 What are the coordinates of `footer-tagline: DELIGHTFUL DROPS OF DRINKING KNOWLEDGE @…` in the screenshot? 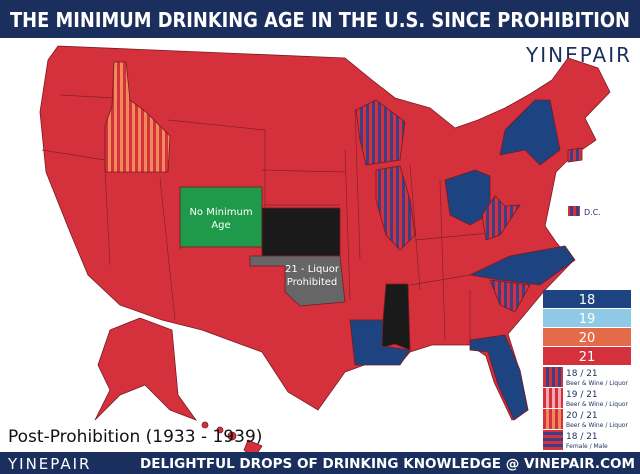 It's located at (387, 464).